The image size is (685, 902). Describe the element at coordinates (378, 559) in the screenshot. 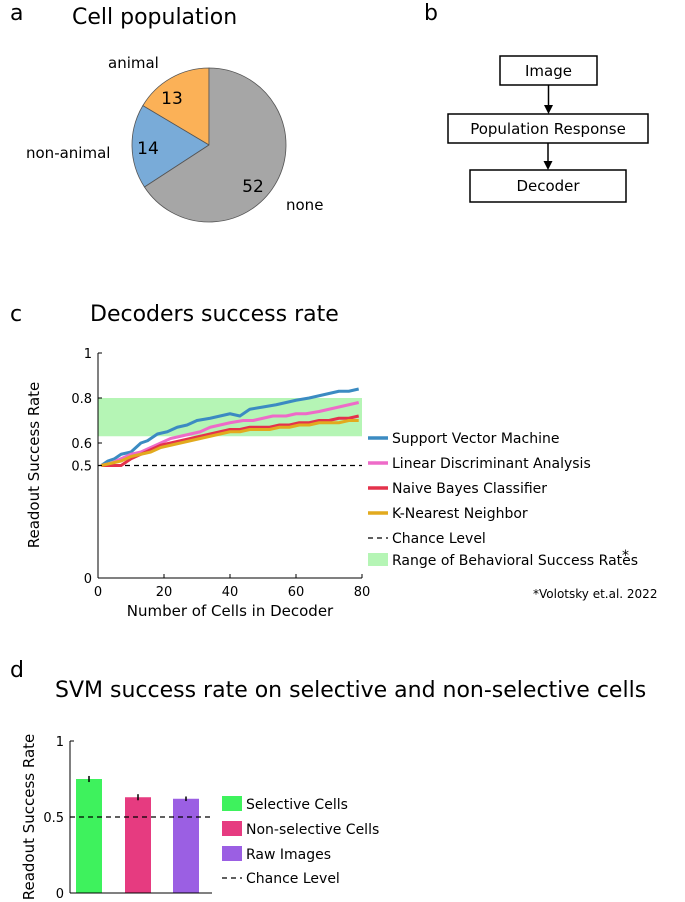

I see `legend-swatch-band` at that location.